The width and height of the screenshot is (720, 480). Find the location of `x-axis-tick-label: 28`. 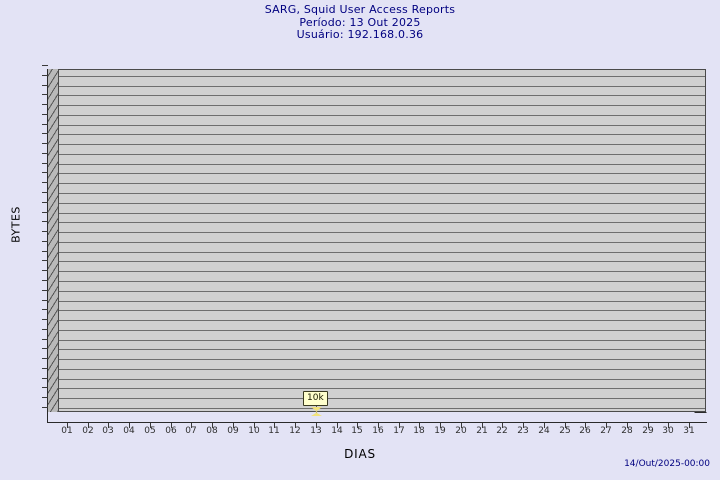

x-axis-tick-label: 28 is located at coordinates (627, 431).